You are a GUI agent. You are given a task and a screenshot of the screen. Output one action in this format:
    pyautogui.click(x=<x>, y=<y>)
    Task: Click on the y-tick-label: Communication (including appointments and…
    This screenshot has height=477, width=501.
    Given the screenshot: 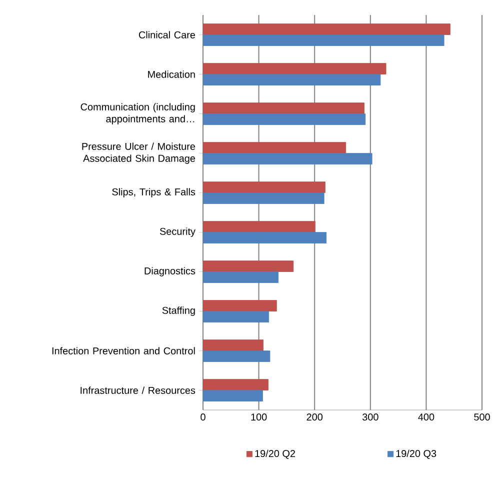 What is the action you would take?
    pyautogui.click(x=137, y=113)
    